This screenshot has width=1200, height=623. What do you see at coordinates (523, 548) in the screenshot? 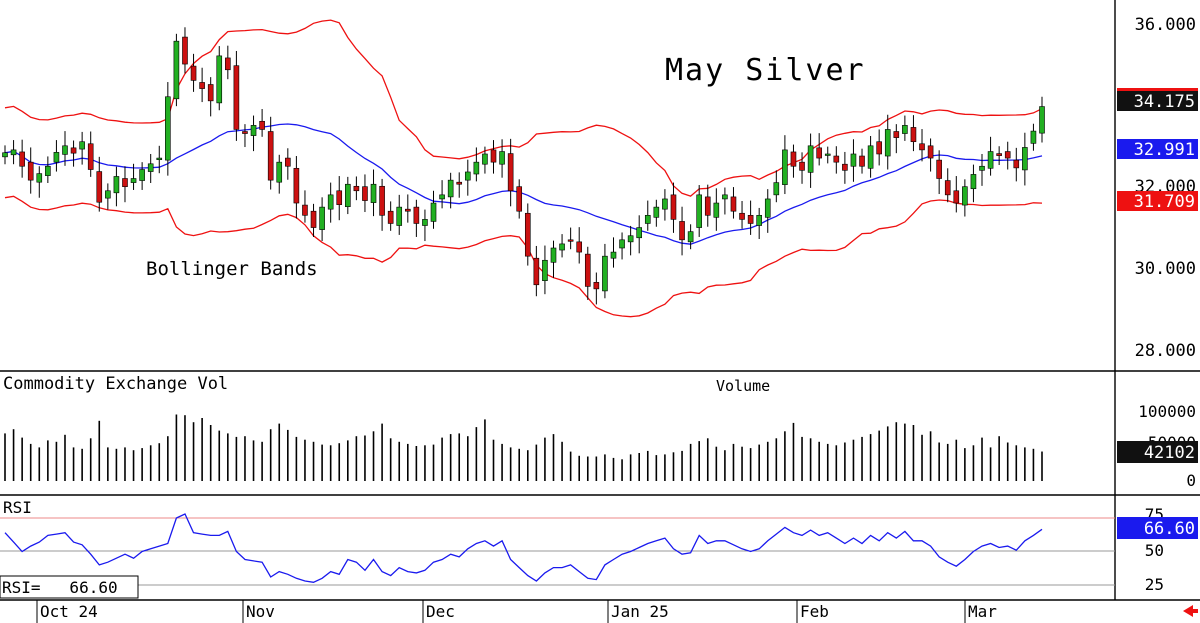
I see `rsi-series-line` at bounding box center [523, 548].